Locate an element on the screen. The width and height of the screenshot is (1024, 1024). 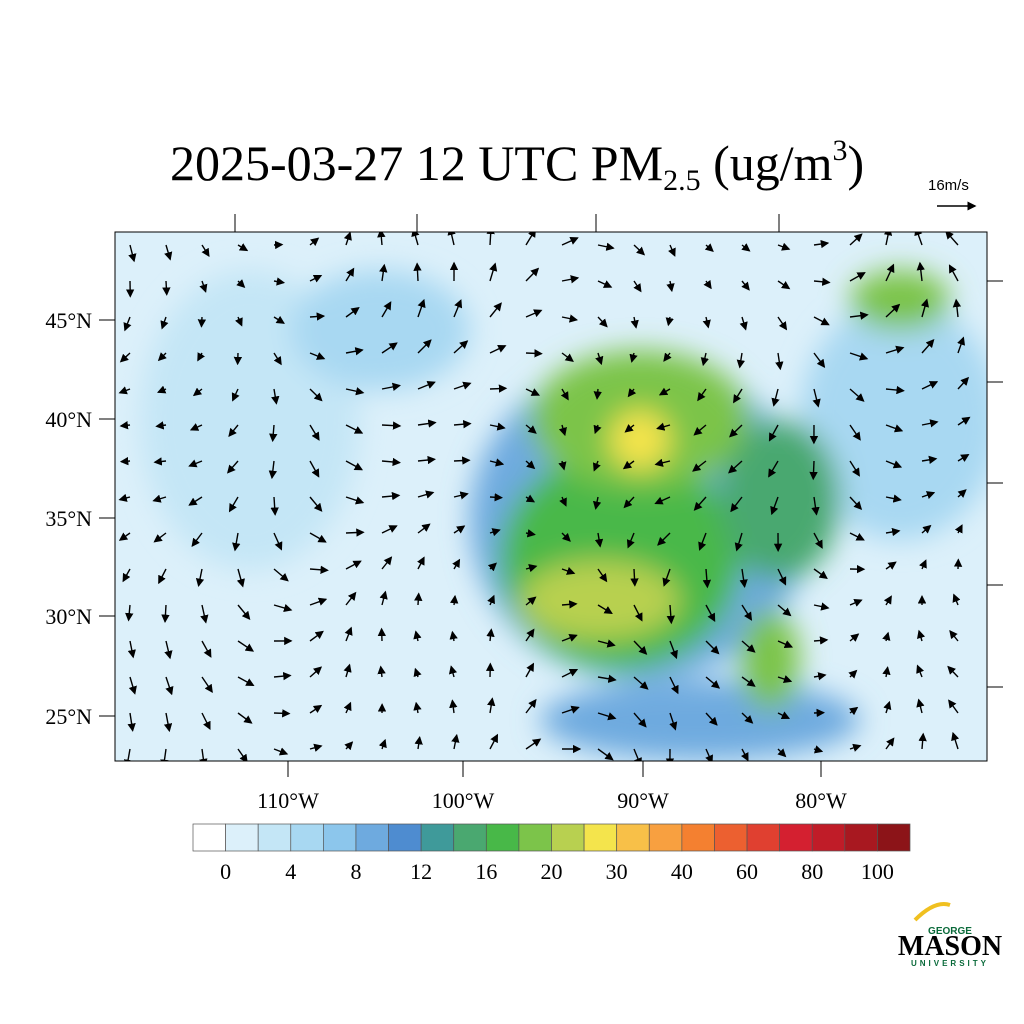
colorbar-label: 12 is located at coordinates (421, 871).